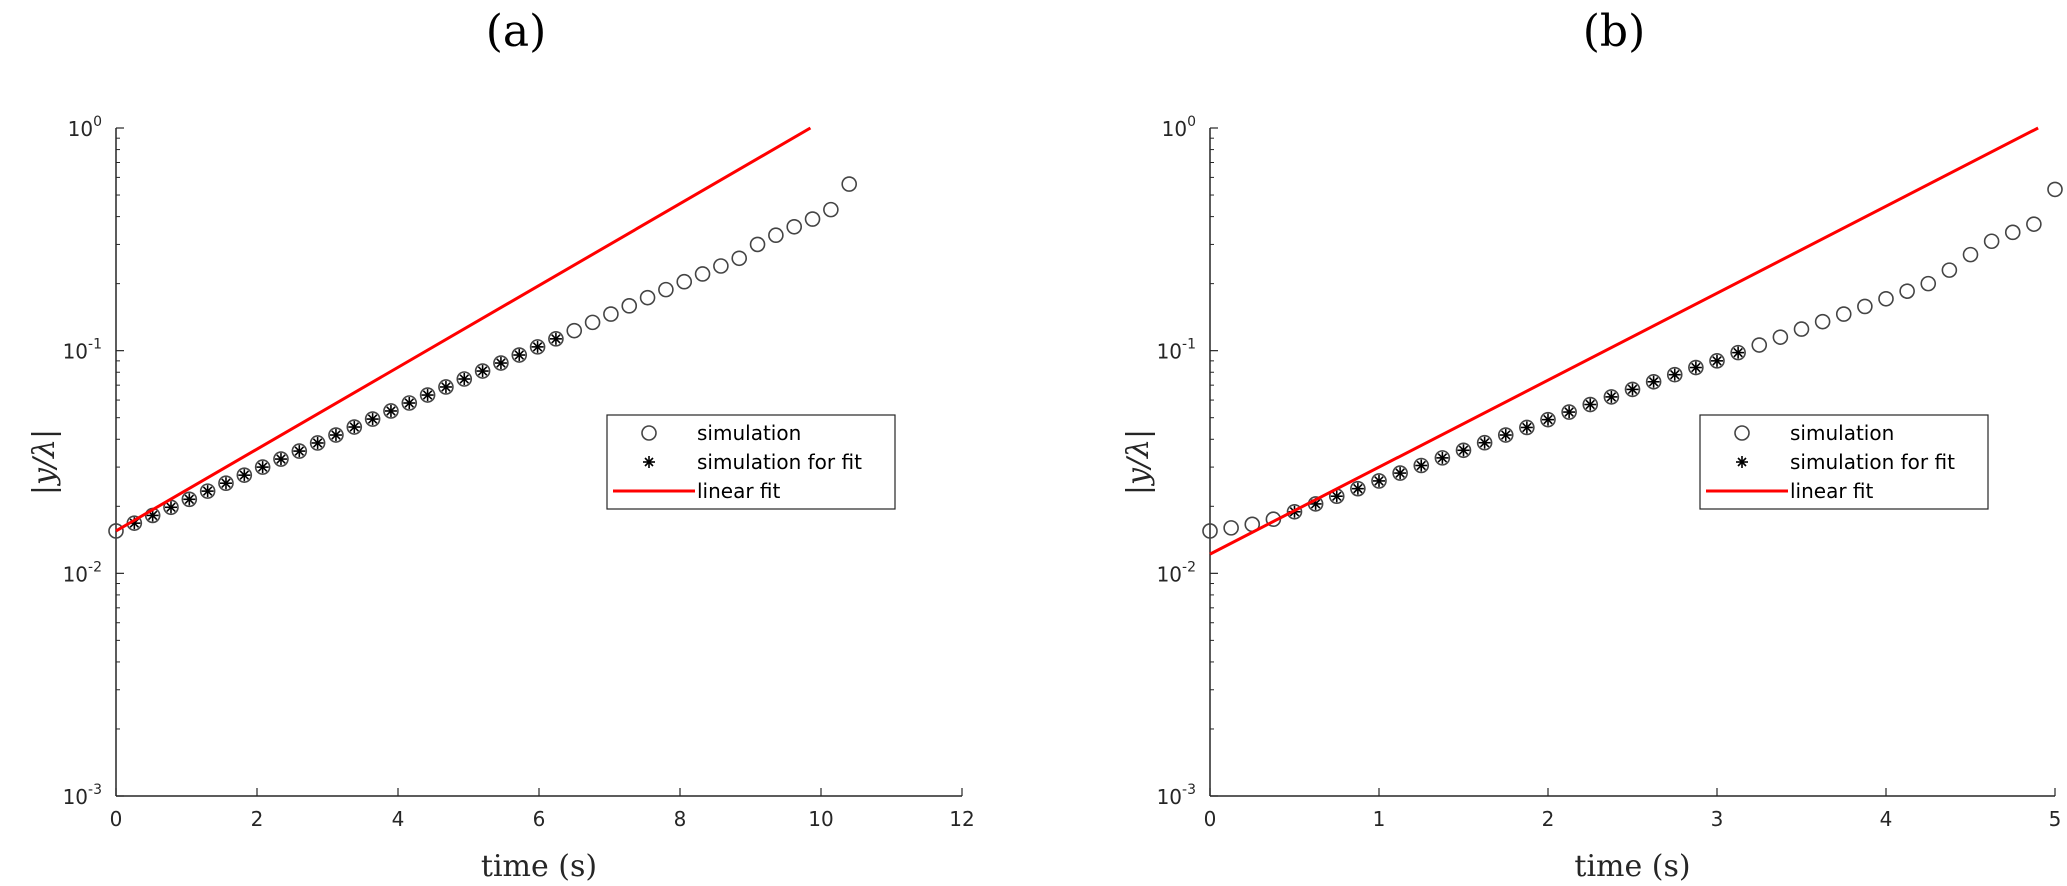  What do you see at coordinates (1176, 350) in the screenshot?
I see `y-tick-label: 10⁻¹` at bounding box center [1176, 350].